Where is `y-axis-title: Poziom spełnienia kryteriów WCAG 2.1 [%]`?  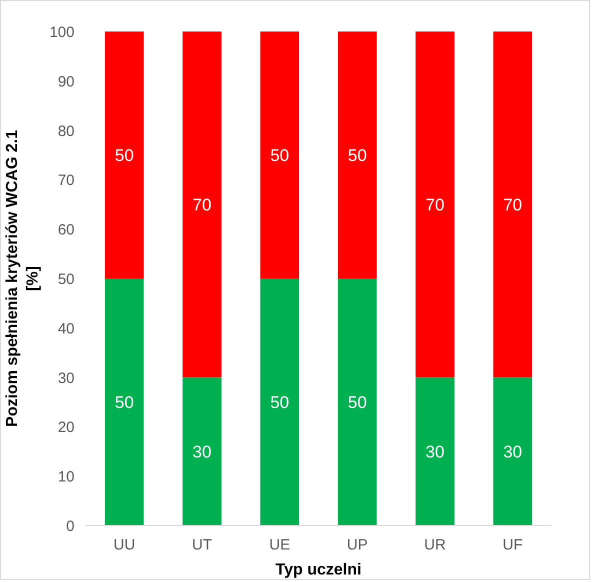
y-axis-title: Poziom spełnienia kryteriów WCAG 2.1 [%] is located at coordinates (23, 278).